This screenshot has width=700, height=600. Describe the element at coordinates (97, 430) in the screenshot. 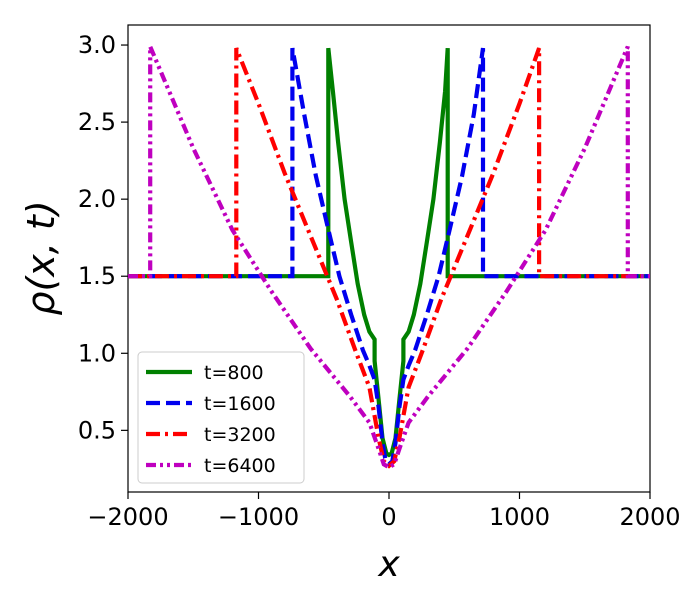

I see `y-tick-label: 0.5` at that location.